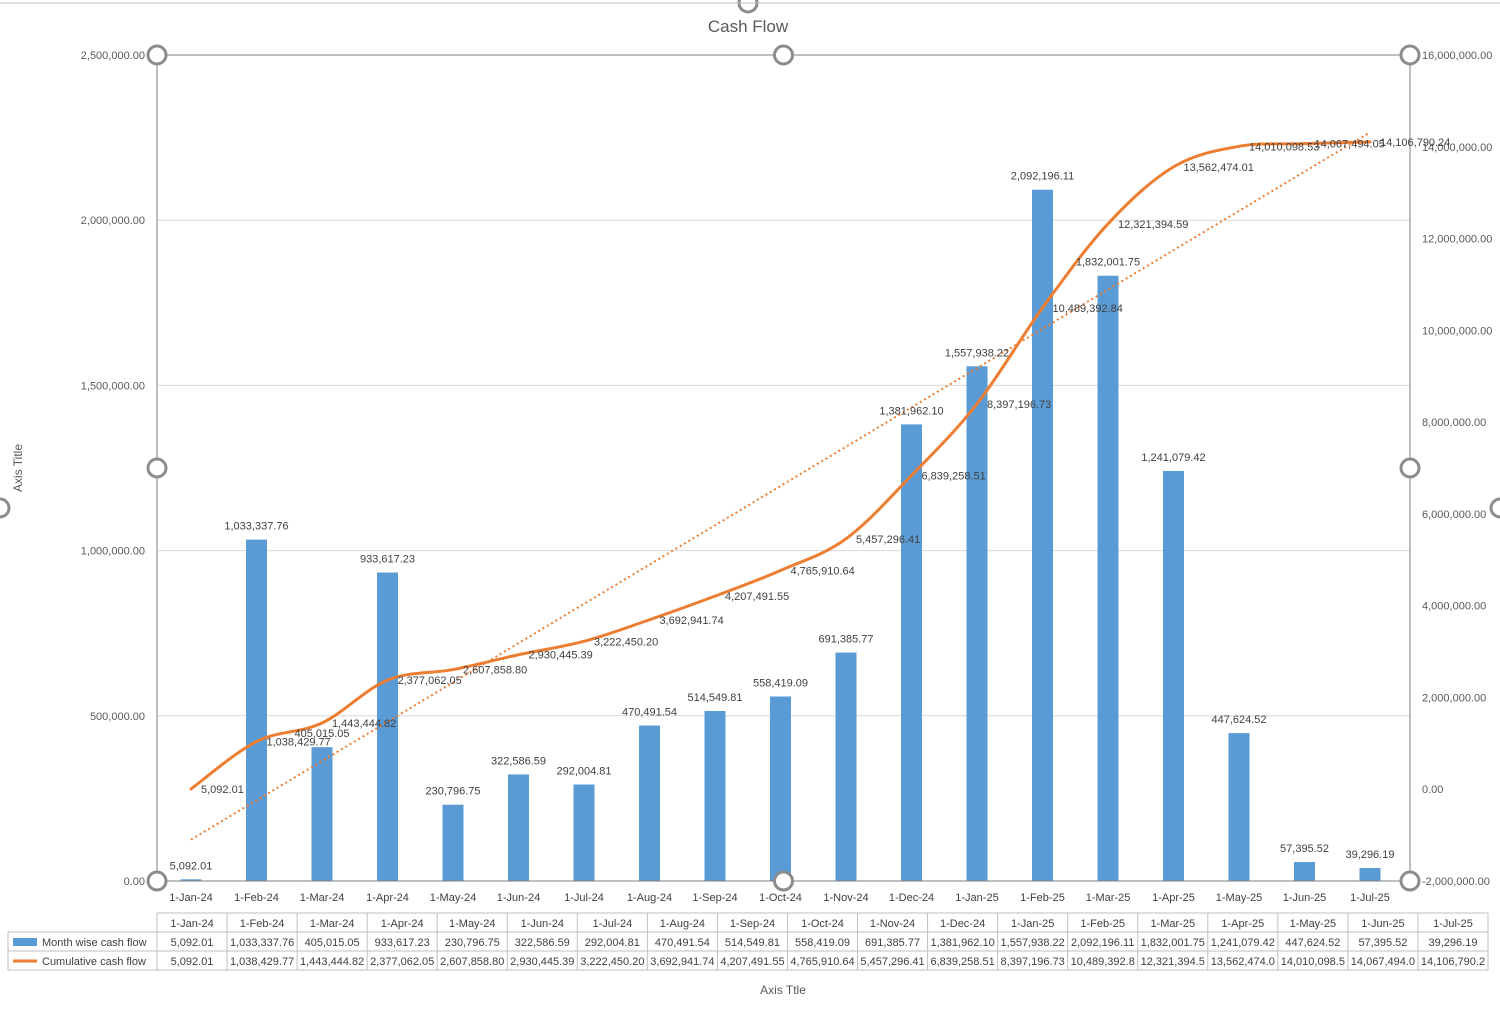 The image size is (1500, 1010). Describe the element at coordinates (518, 761) in the screenshot. I see `bar-data-label: 322,586.59` at that location.